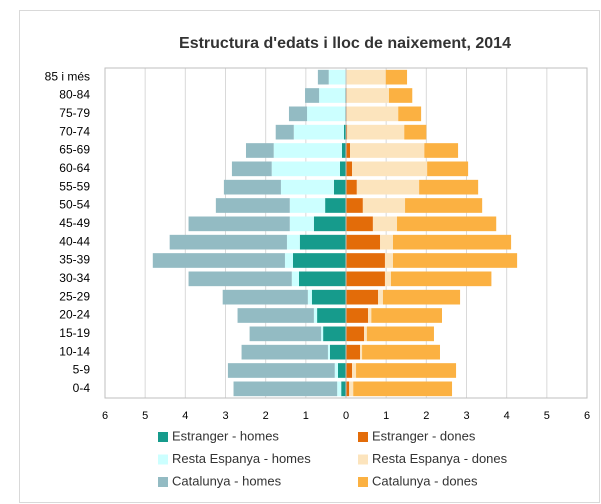 The height and width of the screenshot is (504, 601). I want to click on x-tick-label: 2, so click(426, 416).